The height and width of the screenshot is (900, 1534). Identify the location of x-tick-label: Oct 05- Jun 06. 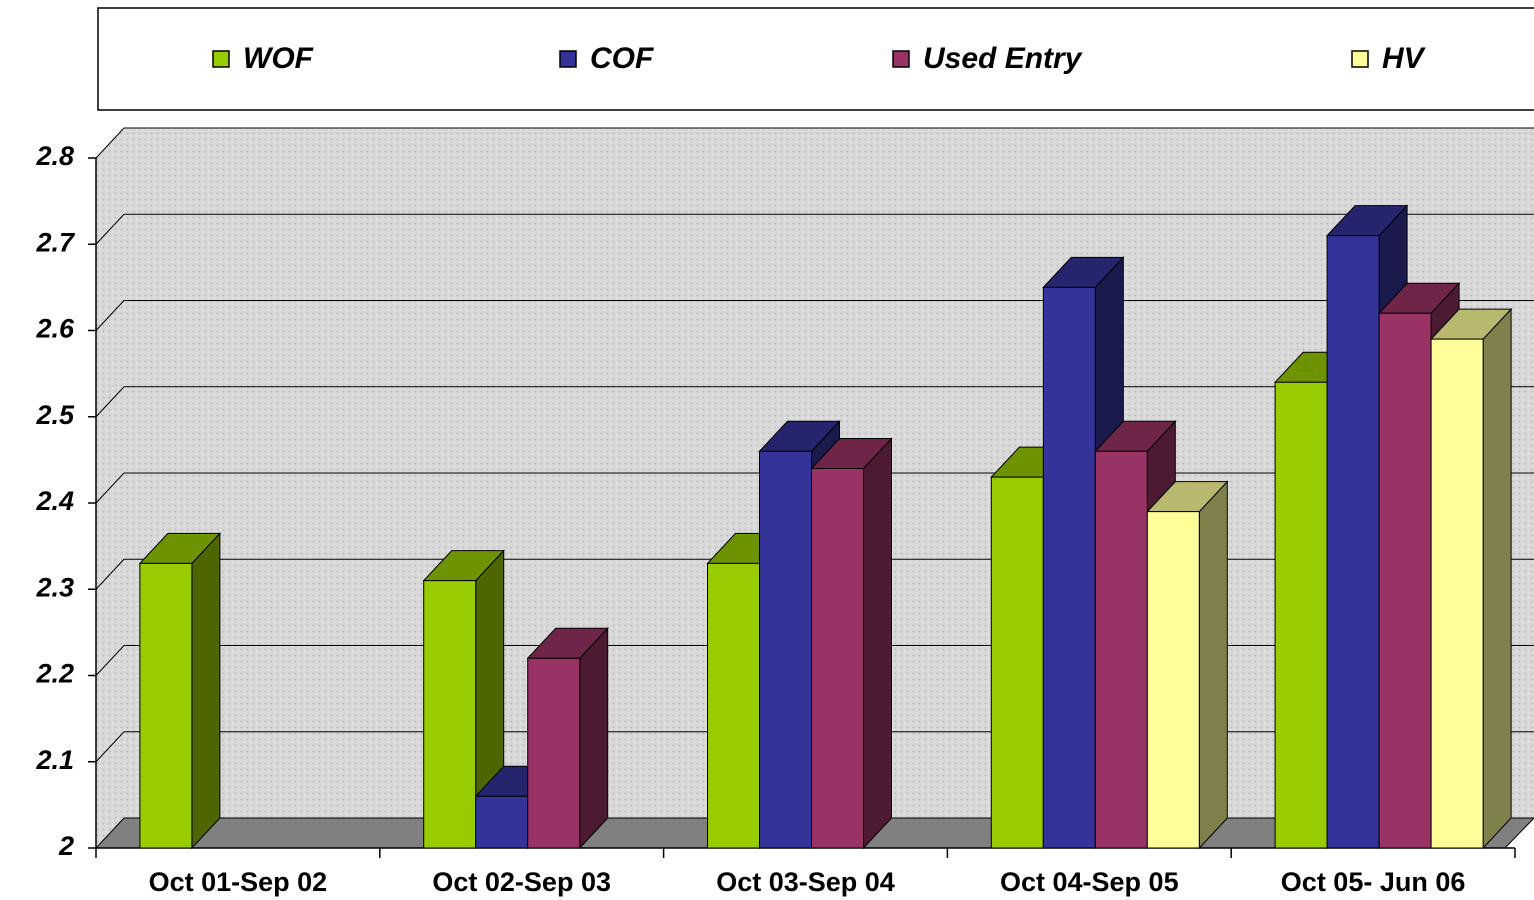
(1373, 882).